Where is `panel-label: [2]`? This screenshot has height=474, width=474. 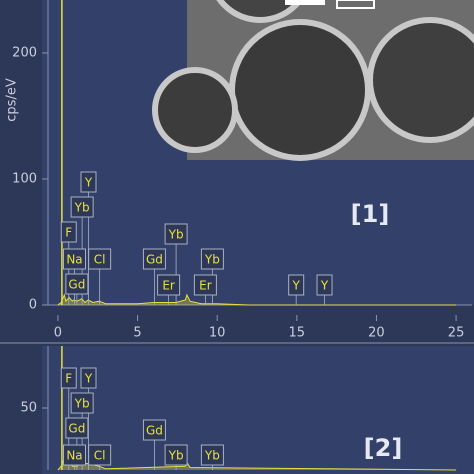
panel-label: [2] is located at coordinates (383, 448).